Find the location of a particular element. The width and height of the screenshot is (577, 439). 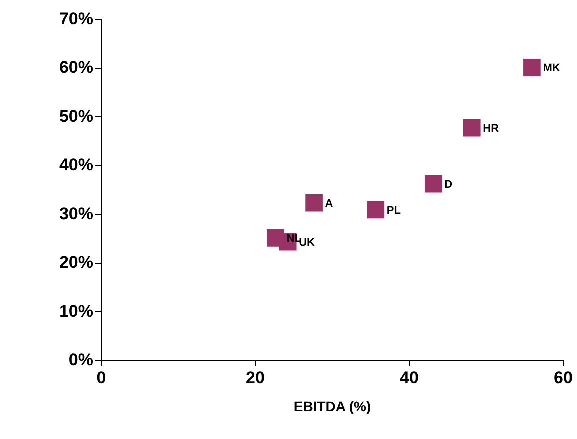

y-tick-label: 0% is located at coordinates (81, 360).